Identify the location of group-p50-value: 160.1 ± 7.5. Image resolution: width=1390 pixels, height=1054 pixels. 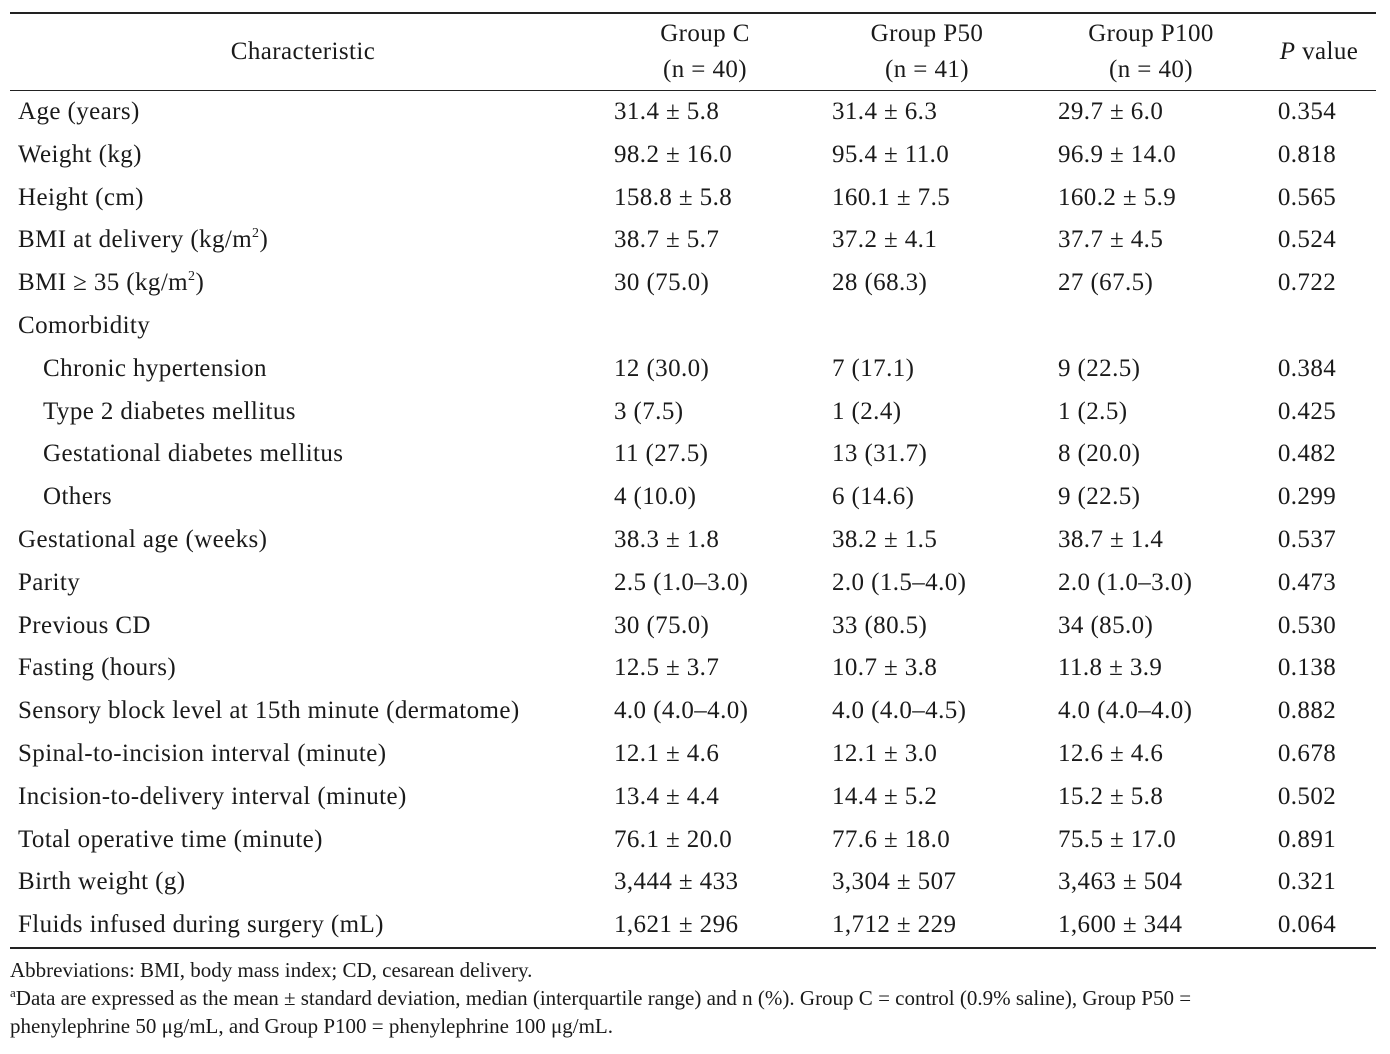
(891, 197).